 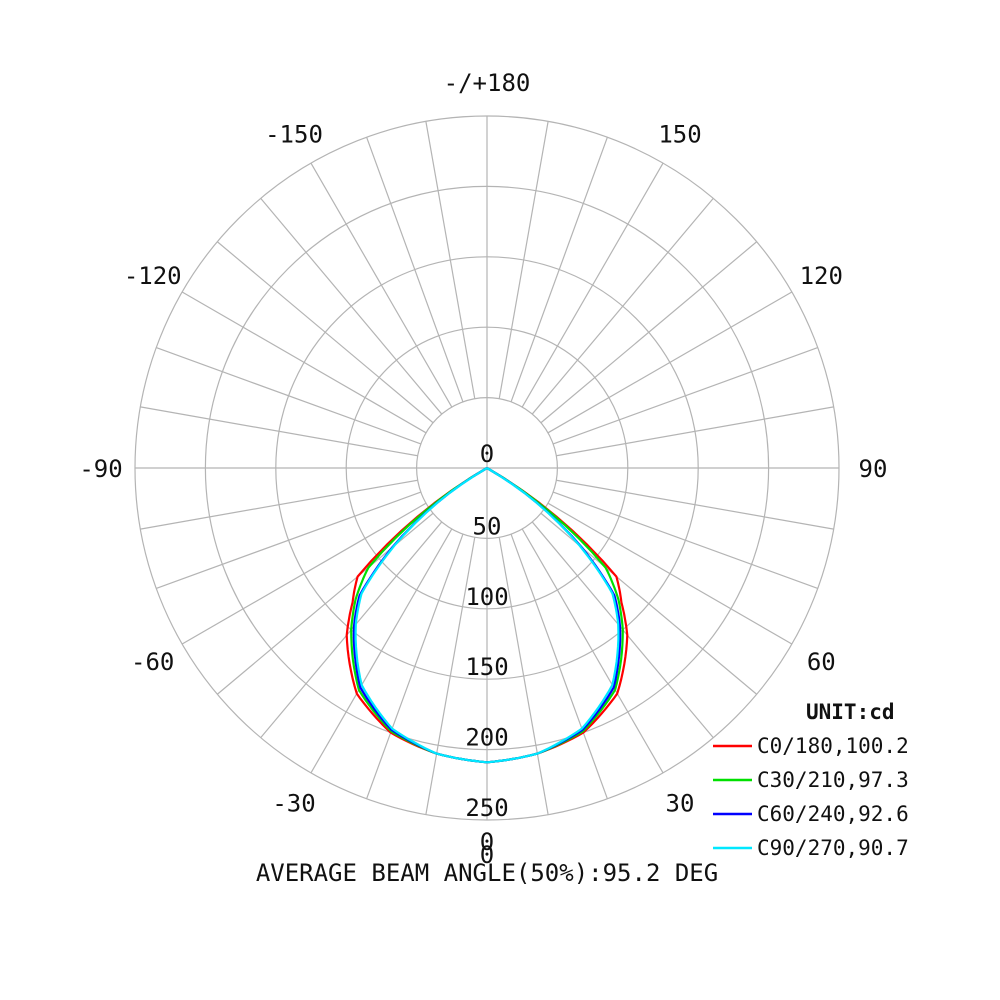 What do you see at coordinates (833, 848) in the screenshot?
I see `legend-label: C90/270,90.7` at bounding box center [833, 848].